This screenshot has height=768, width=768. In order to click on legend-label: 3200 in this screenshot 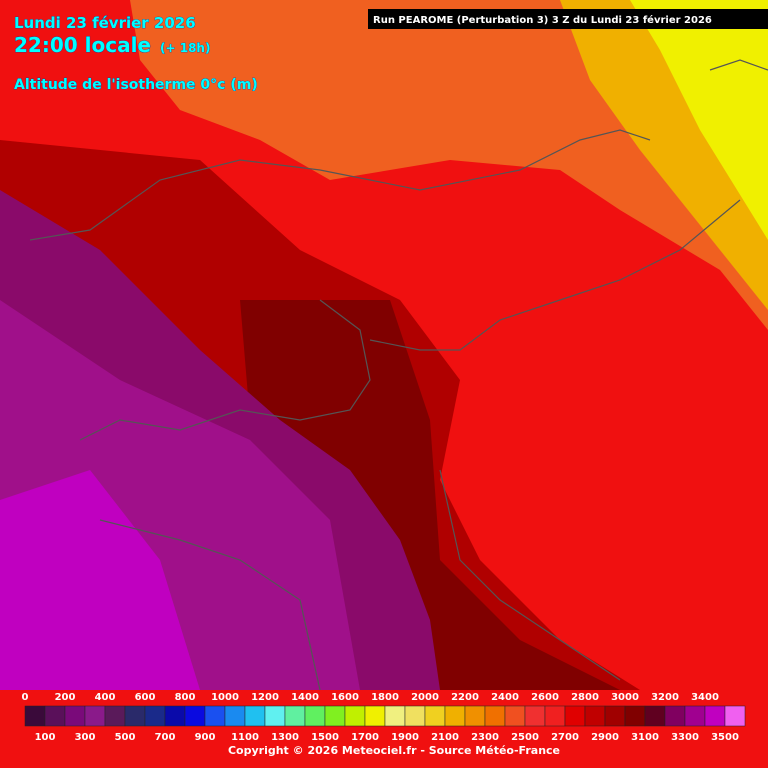, I will do `click(665, 697)`.